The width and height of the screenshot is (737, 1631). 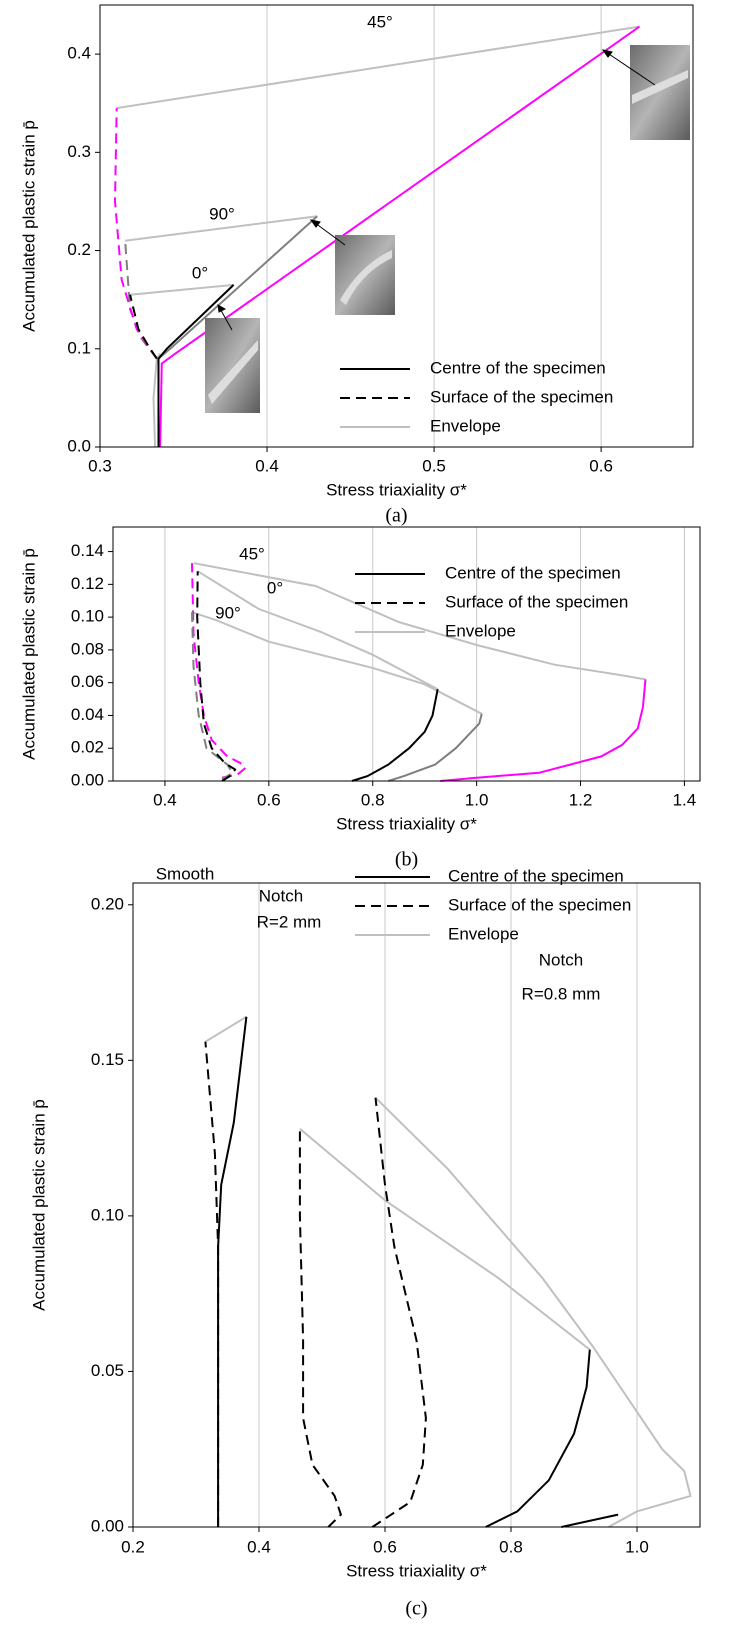 I want to click on y-tick-label: 0.15, so click(x=107, y=1059).